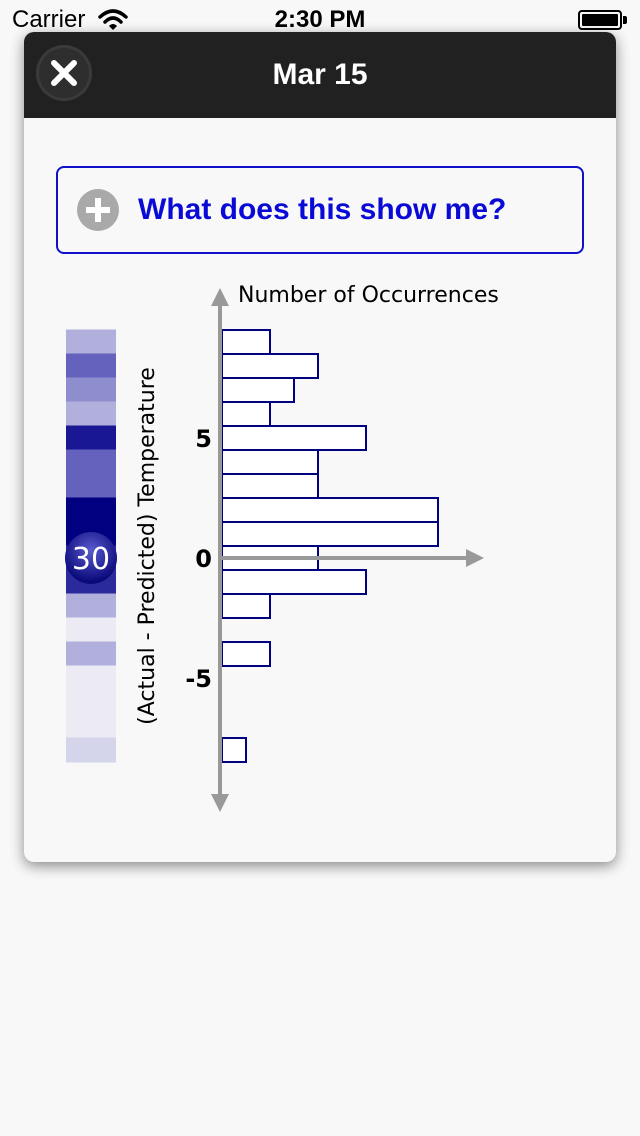 The width and height of the screenshot is (640, 1136). I want to click on close-icon, so click(64, 73).